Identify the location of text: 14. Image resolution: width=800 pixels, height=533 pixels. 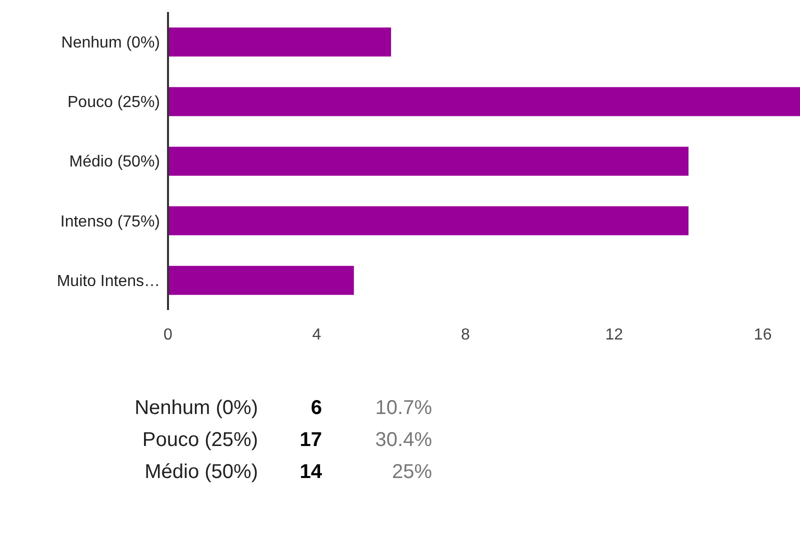
(311, 472).